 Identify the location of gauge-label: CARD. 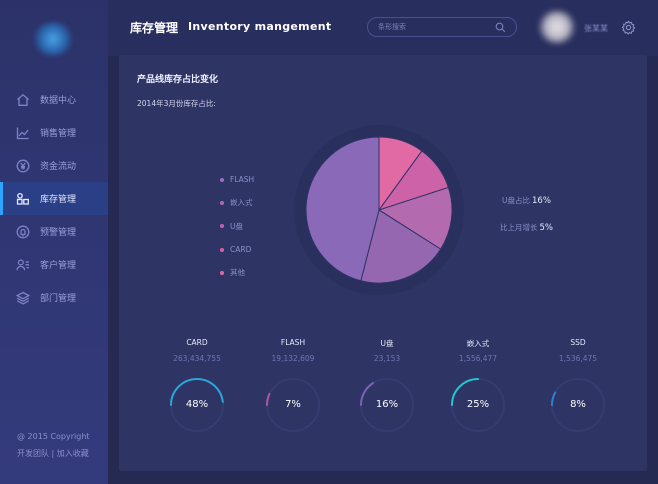
(197, 342).